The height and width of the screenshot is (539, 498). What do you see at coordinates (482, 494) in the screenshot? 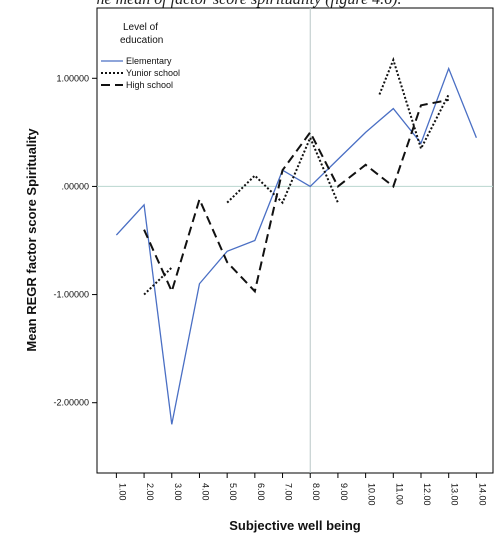
I see `x-tick-label: 14.00` at bounding box center [482, 494].